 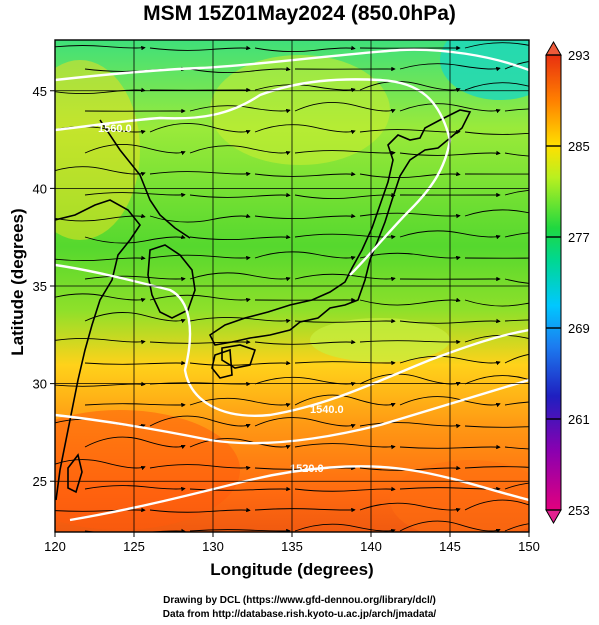 I want to click on x-axis-ticks: 120 125 130 135 140 145 150, so click(x=292, y=543).